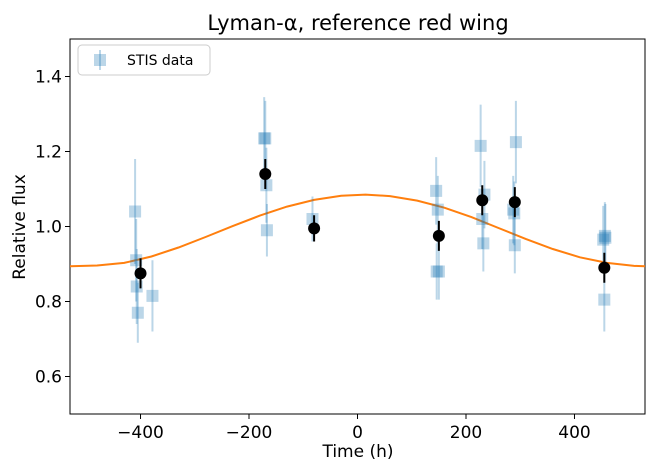 This screenshot has width=646, height=461. Describe the element at coordinates (100, 60) in the screenshot. I see `legend-marker-square` at that location.